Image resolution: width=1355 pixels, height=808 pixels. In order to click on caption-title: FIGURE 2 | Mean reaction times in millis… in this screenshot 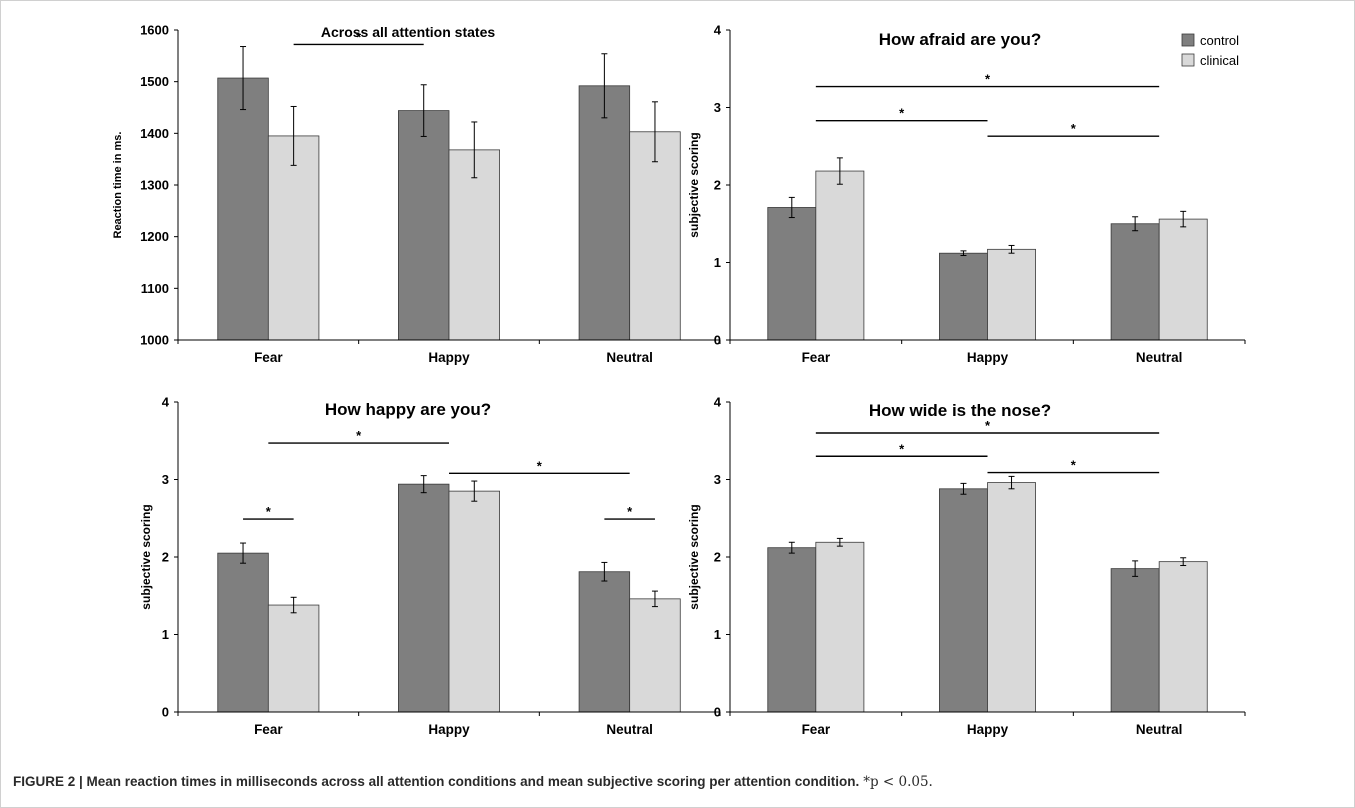, I will do `click(436, 781)`.